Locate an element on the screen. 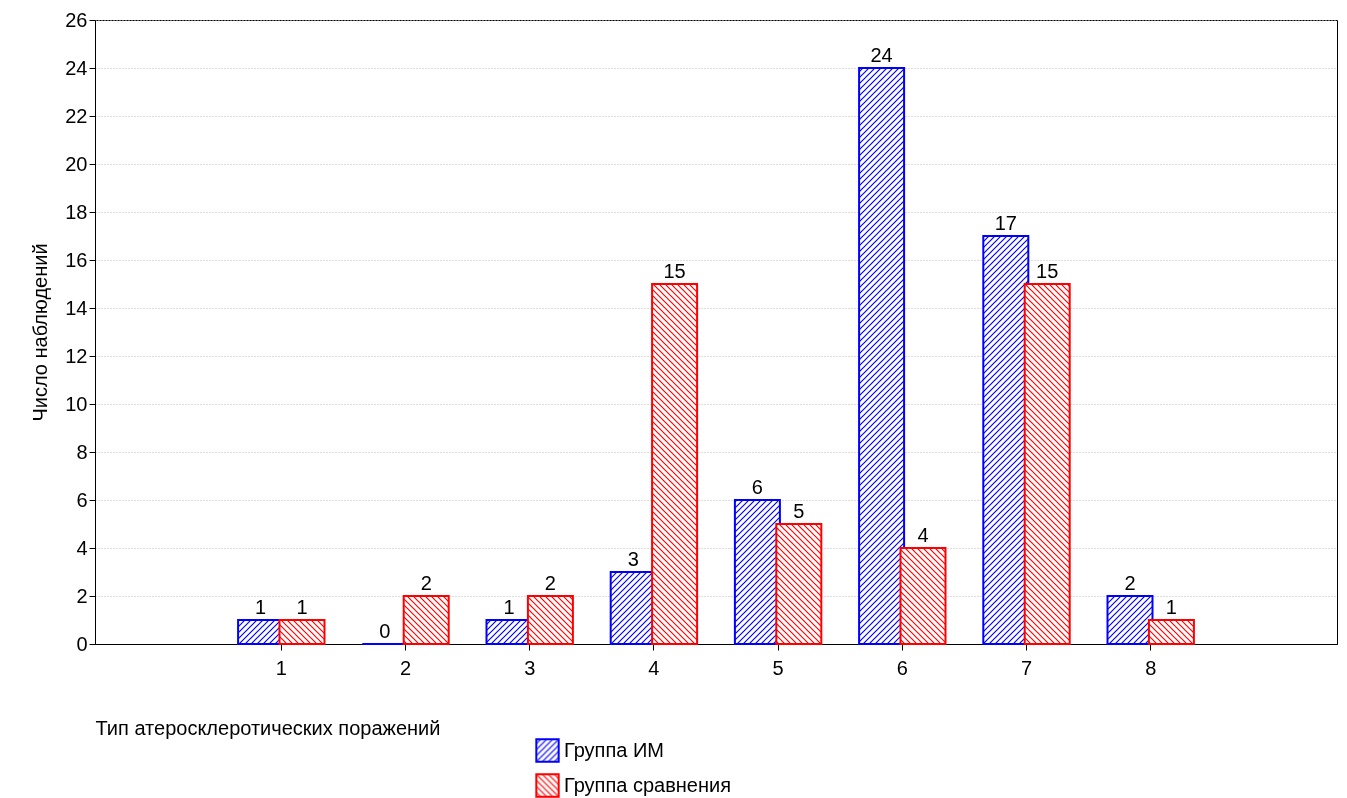 The height and width of the screenshot is (798, 1347). y-tick-label: 14 is located at coordinates (76, 307).